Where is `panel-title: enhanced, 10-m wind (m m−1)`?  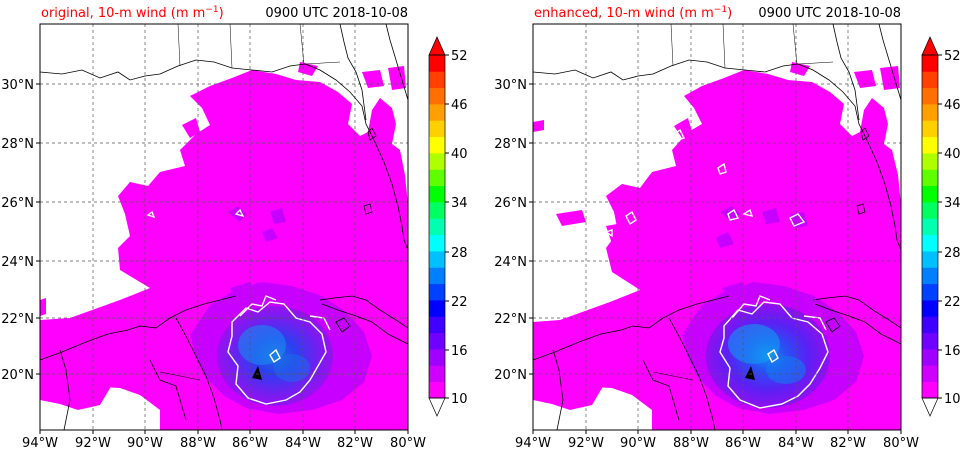
panel-title: enhanced, 10-m wind (m m−1) is located at coordinates (633, 13).